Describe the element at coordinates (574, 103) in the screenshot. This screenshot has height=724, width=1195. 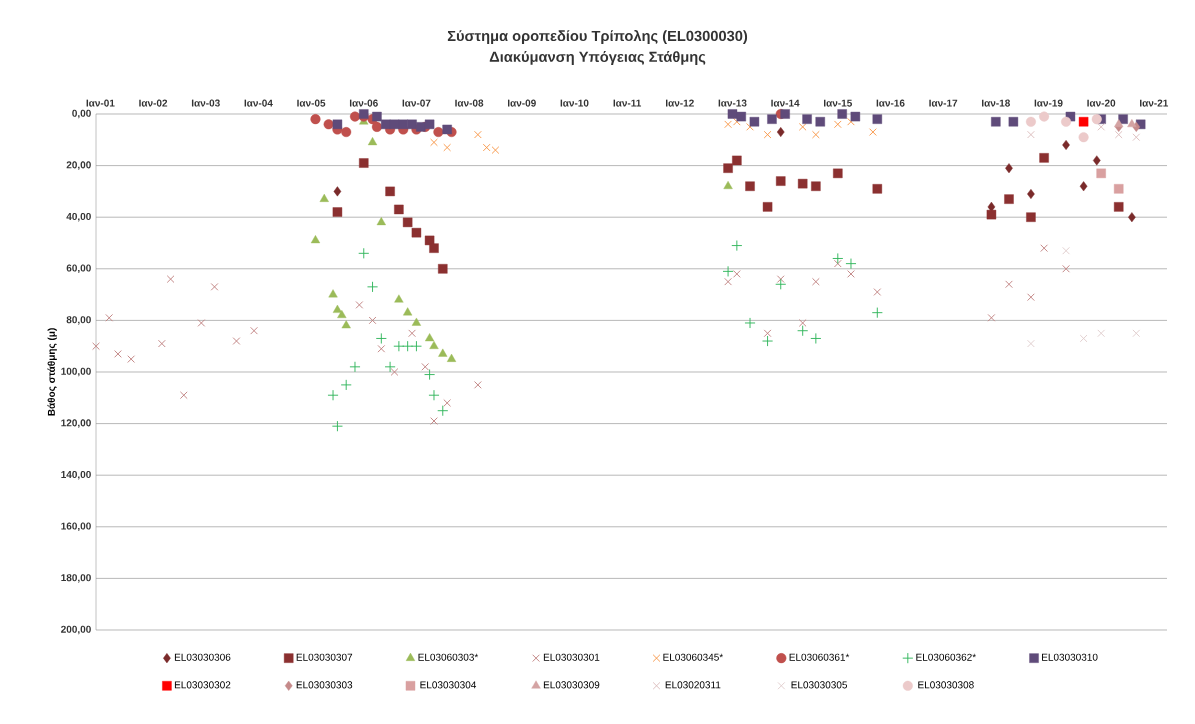
I see `x-tick-label: Ιαν-10` at that location.